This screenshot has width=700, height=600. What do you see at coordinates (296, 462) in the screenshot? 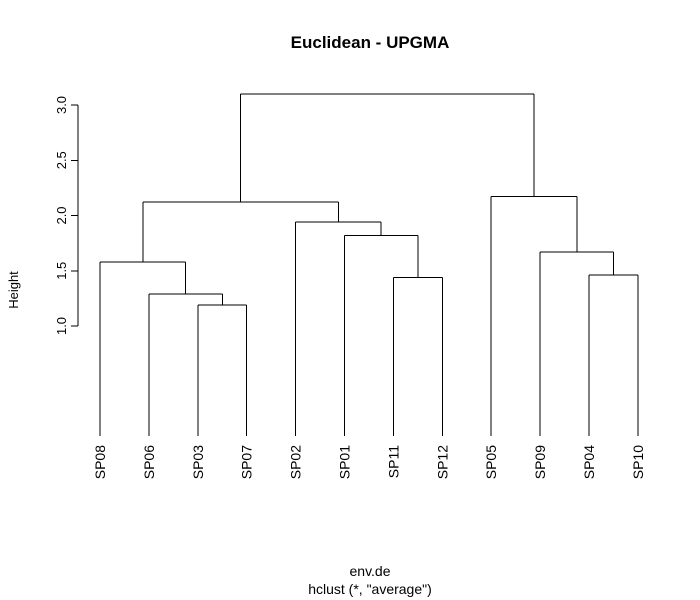
I see `leaf-label: SP02` at bounding box center [296, 462].